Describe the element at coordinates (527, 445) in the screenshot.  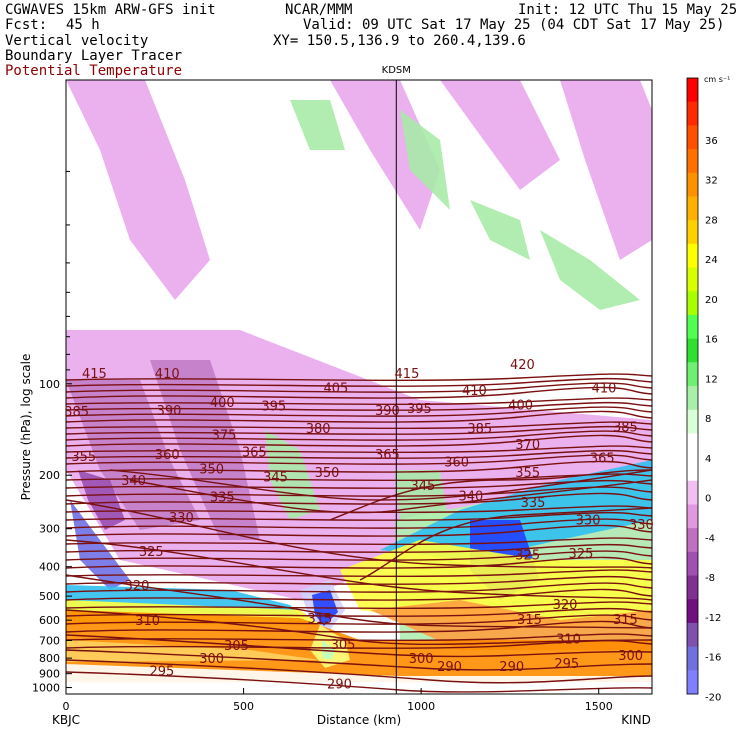
I see `contour-label: 370` at that location.